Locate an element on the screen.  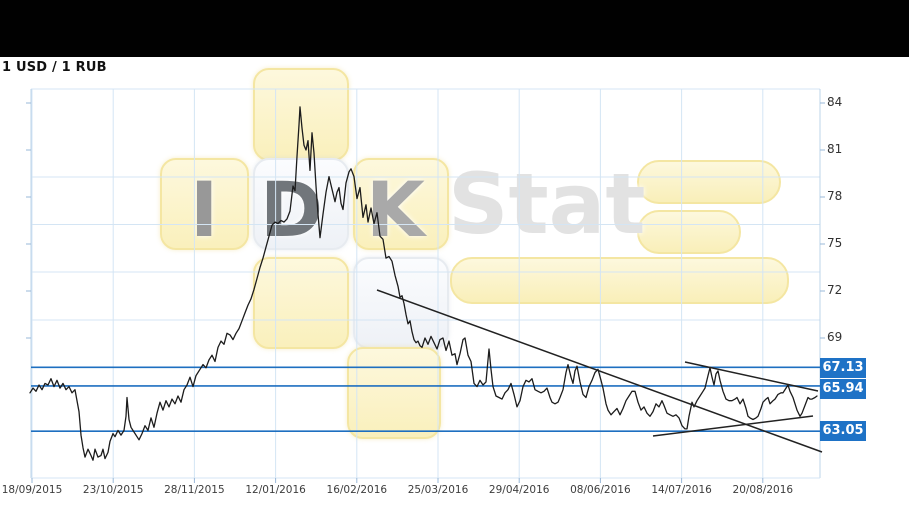
trendline-short-descending-resistance is located at coordinates (751, 376).